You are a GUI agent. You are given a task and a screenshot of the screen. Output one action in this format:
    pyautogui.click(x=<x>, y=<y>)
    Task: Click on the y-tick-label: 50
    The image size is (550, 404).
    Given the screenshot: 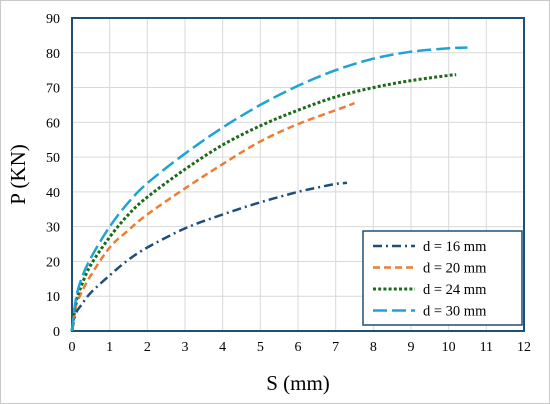 What is the action you would take?
    pyautogui.click(x=53, y=158)
    